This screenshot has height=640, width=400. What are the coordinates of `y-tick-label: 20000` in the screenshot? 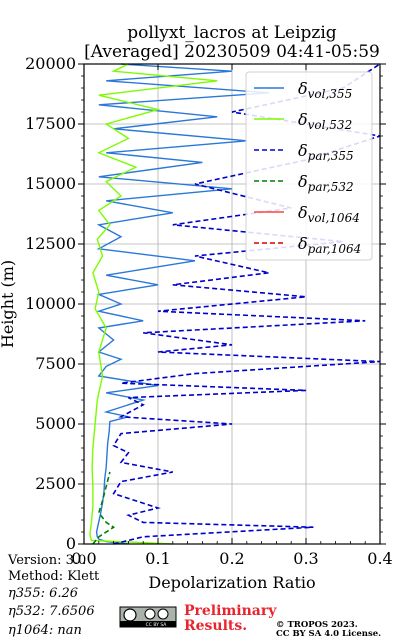 It's located at (50, 63).